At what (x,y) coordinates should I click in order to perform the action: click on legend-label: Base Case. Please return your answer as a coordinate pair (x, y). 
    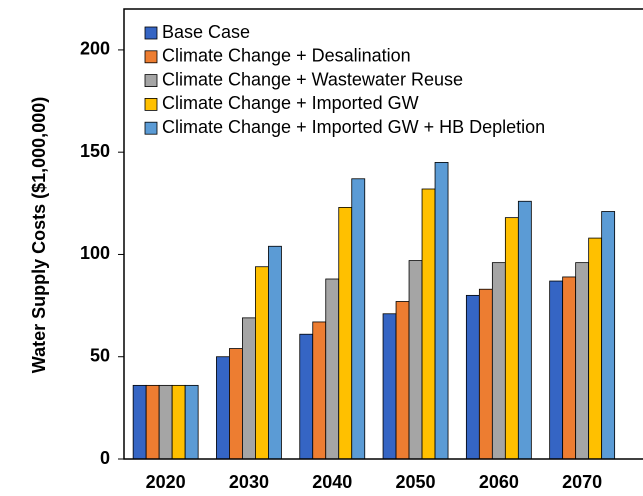
    Looking at the image, I should click on (206, 32).